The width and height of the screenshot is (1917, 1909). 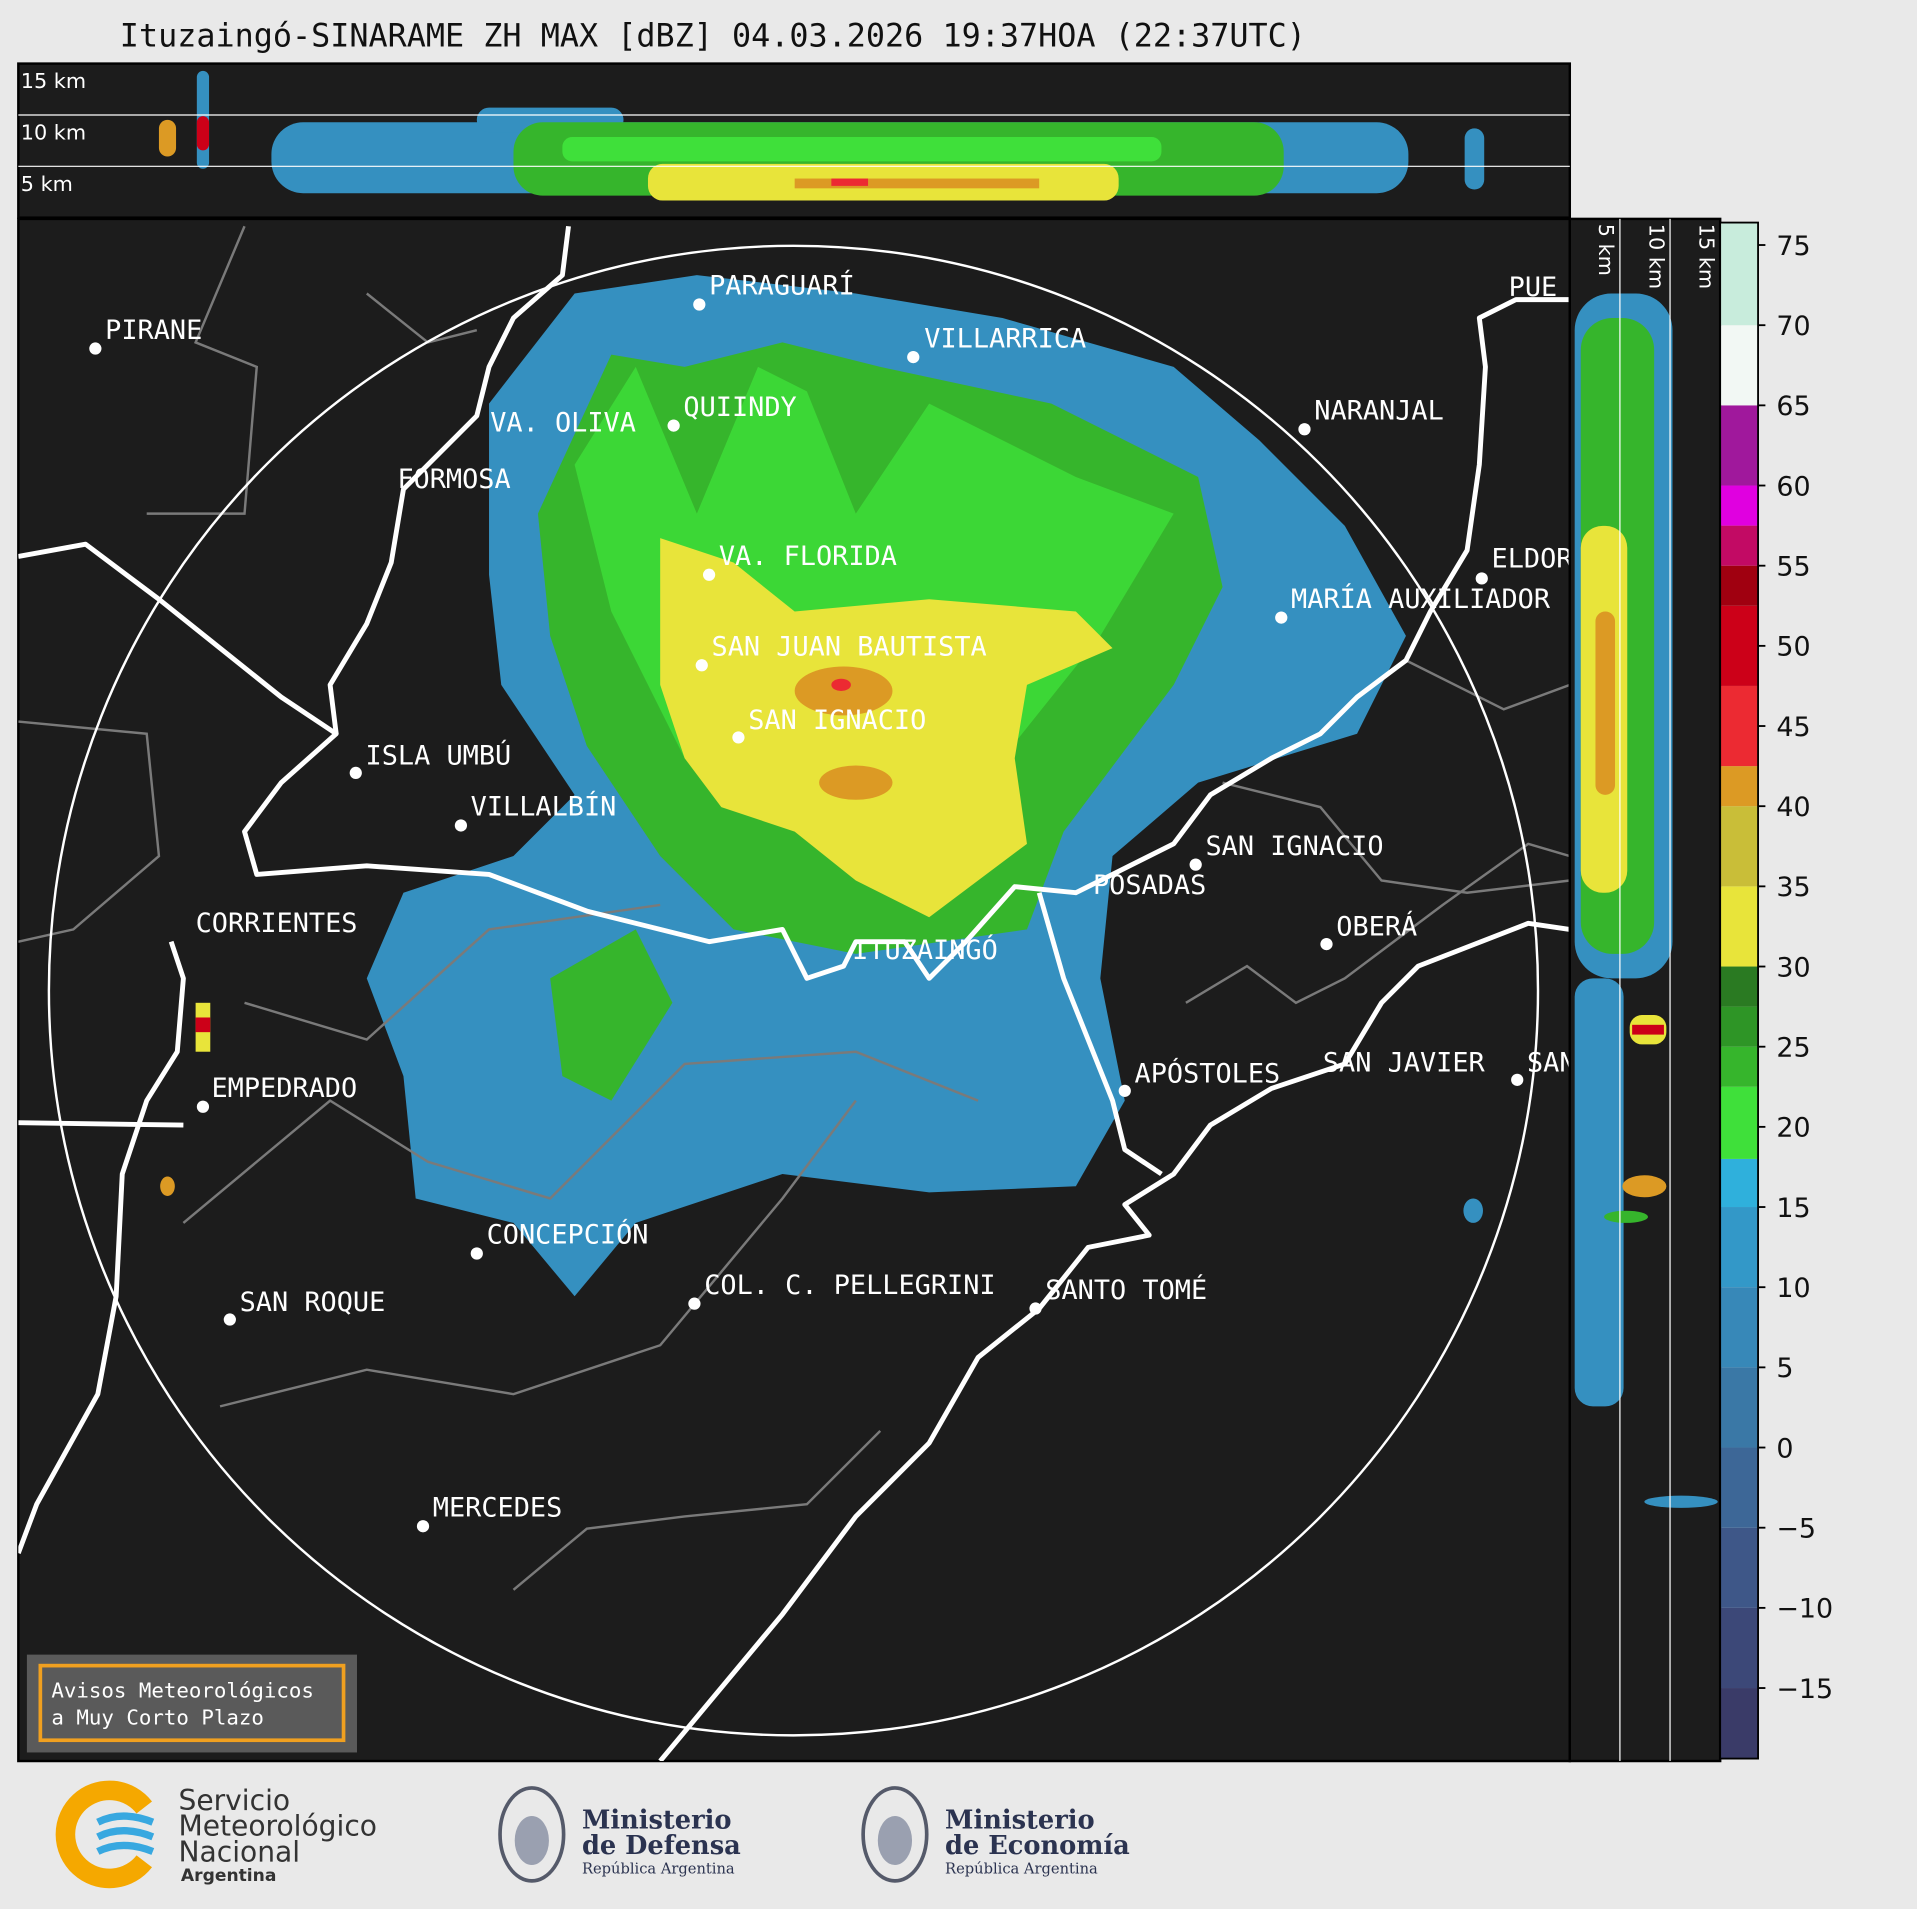 I want to click on city-label: PIRANE, so click(x=153, y=330).